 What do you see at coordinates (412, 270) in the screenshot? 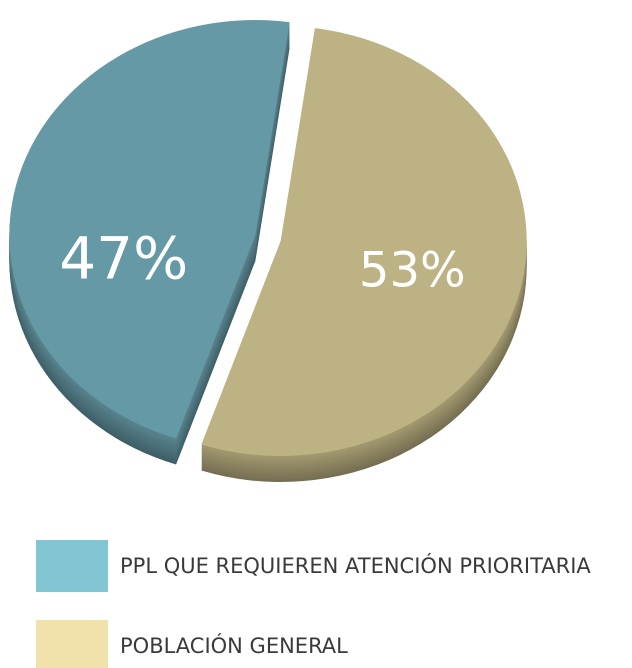
I see `value-label: 53%` at bounding box center [412, 270].